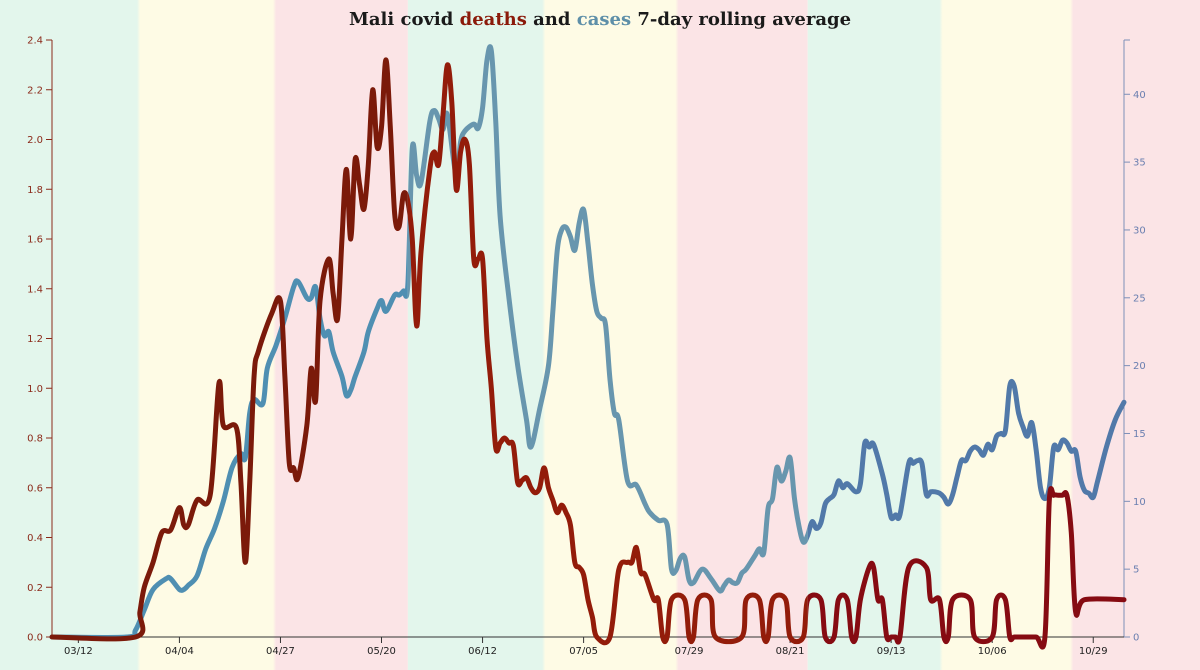 The image size is (1200, 670). I want to click on title-plain-segment: 7-day rolling average, so click(741, 19).